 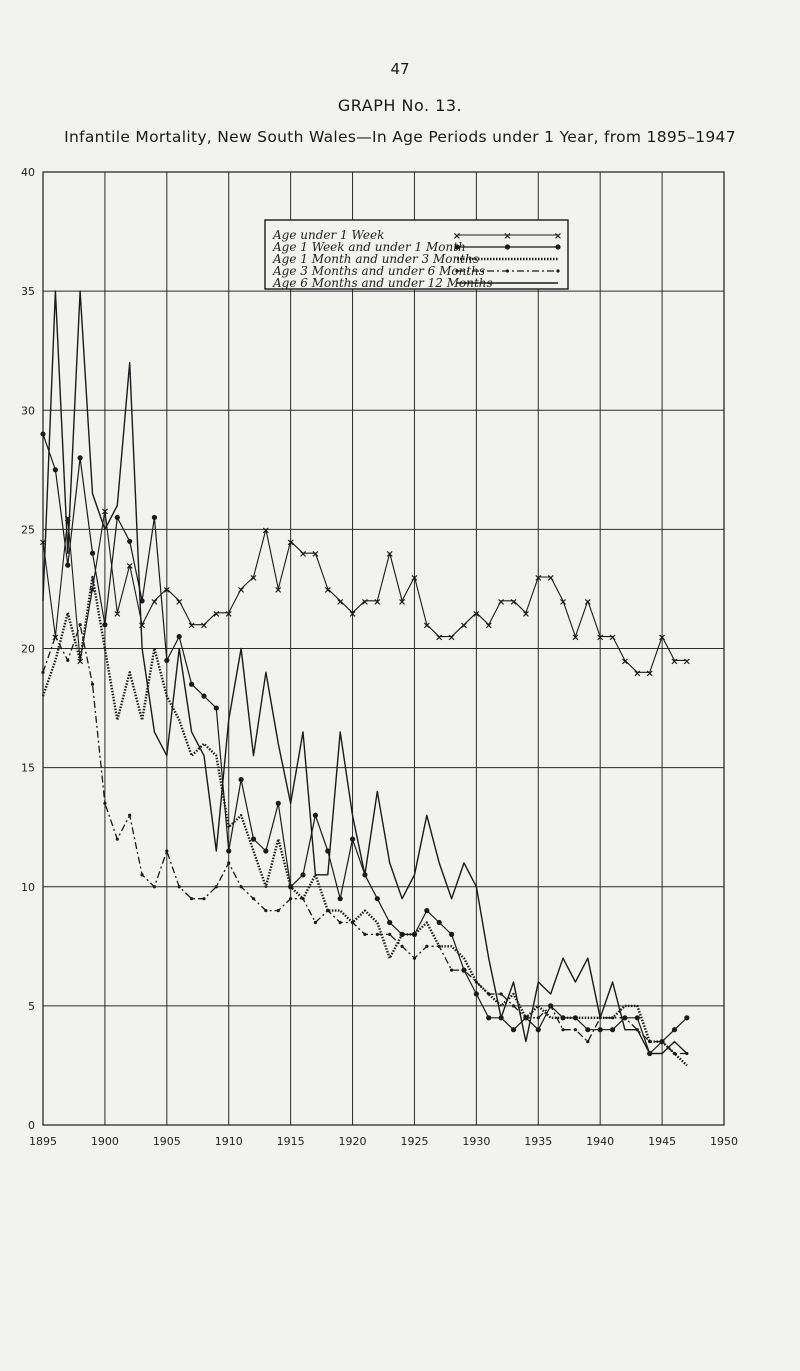 What do you see at coordinates (382, 283) in the screenshot?
I see `legend-label: Age 6 Months and under 12 Months` at bounding box center [382, 283].